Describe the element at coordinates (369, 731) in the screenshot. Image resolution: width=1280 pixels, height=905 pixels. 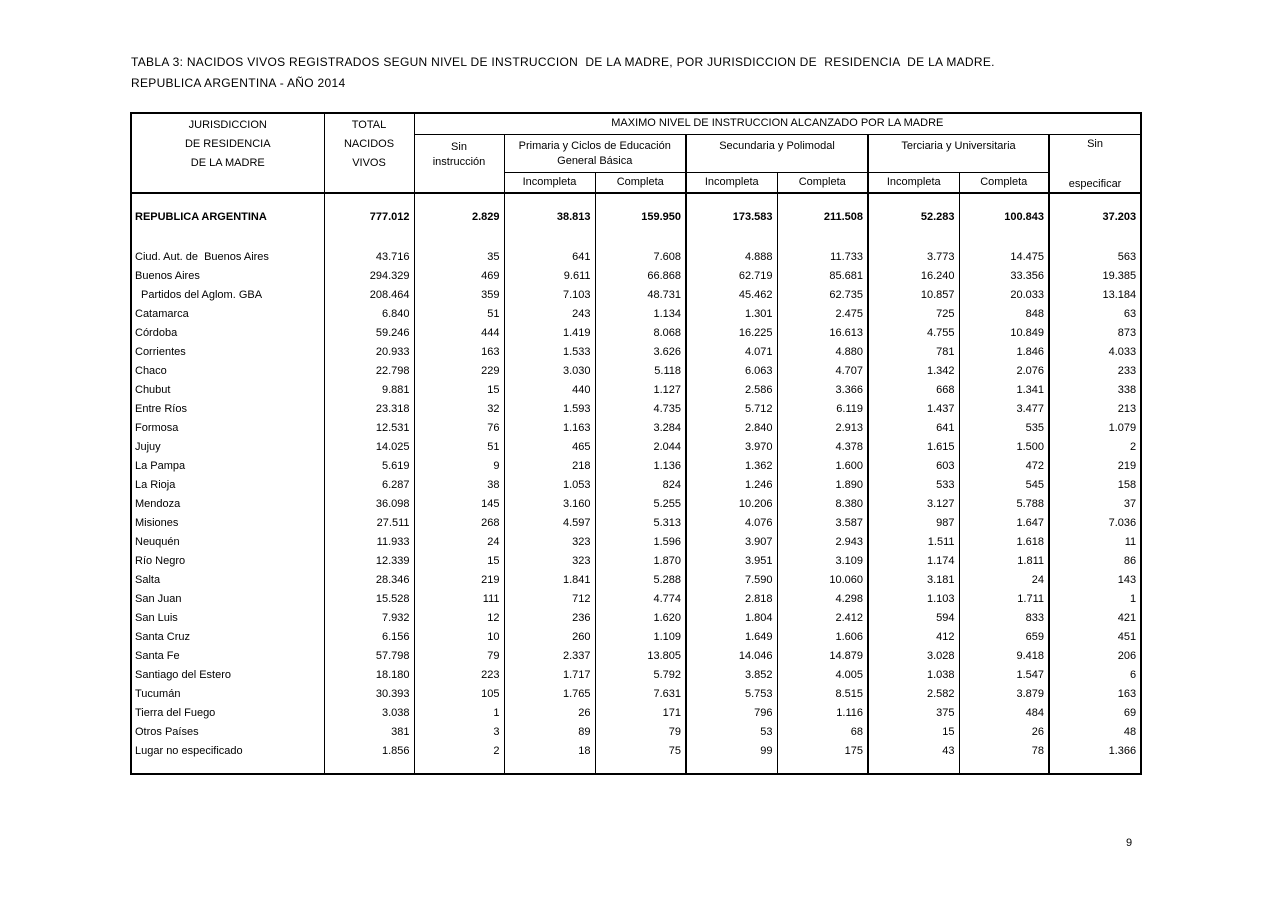
I see `cell-value: 381` at that location.